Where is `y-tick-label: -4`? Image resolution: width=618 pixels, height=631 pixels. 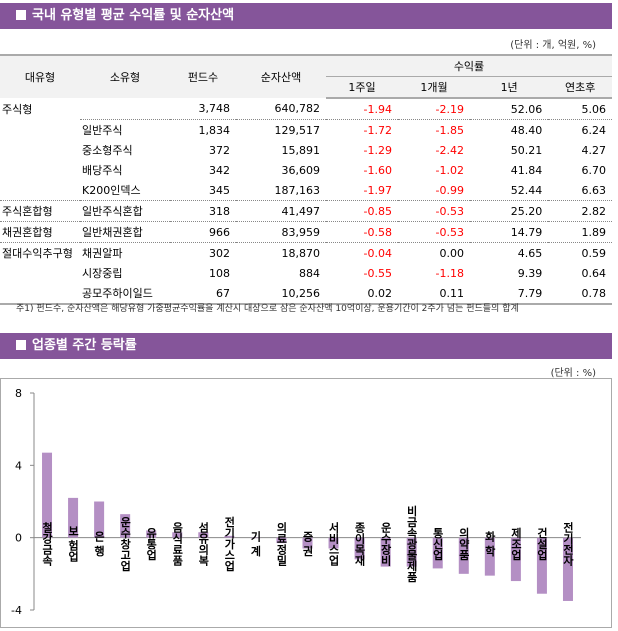
y-tick-label: -4 is located at coordinates (16, 610).